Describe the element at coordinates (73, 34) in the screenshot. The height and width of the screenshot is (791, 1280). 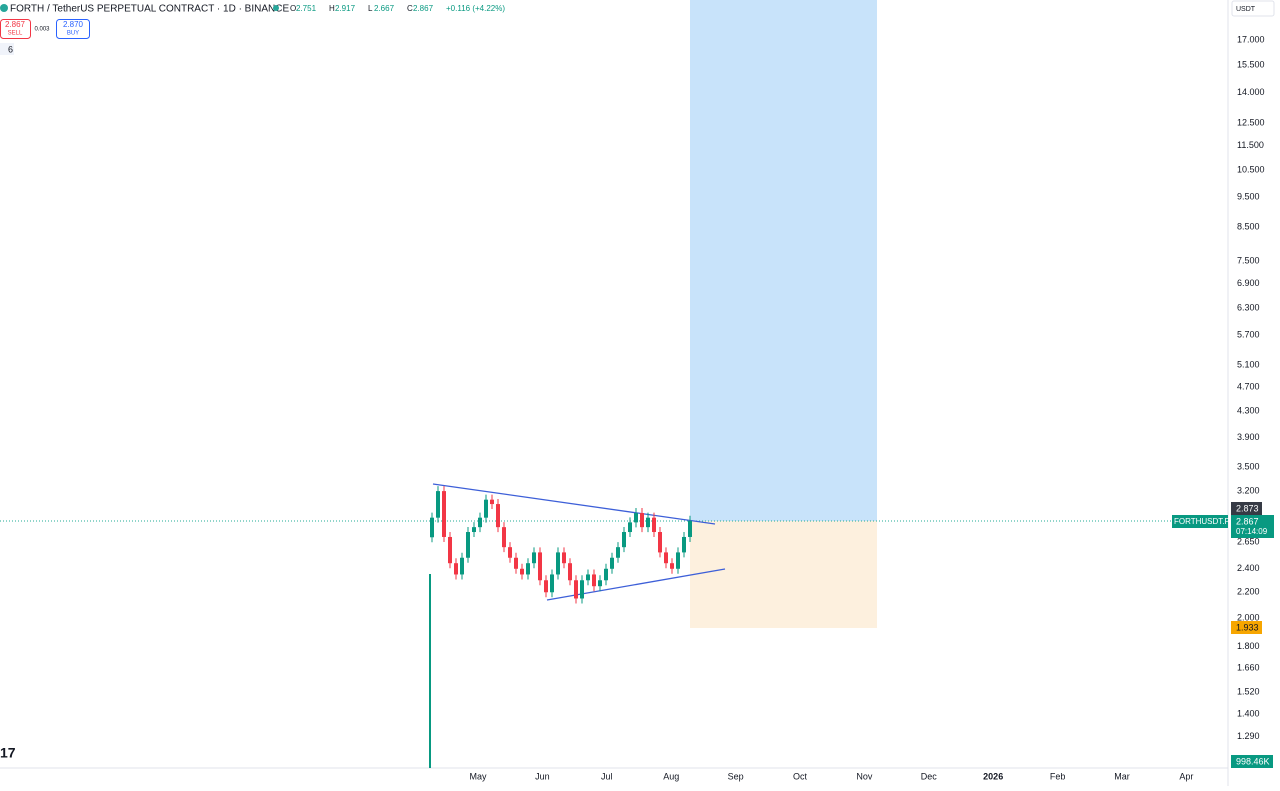
I see `buy-label: BUY` at that location.